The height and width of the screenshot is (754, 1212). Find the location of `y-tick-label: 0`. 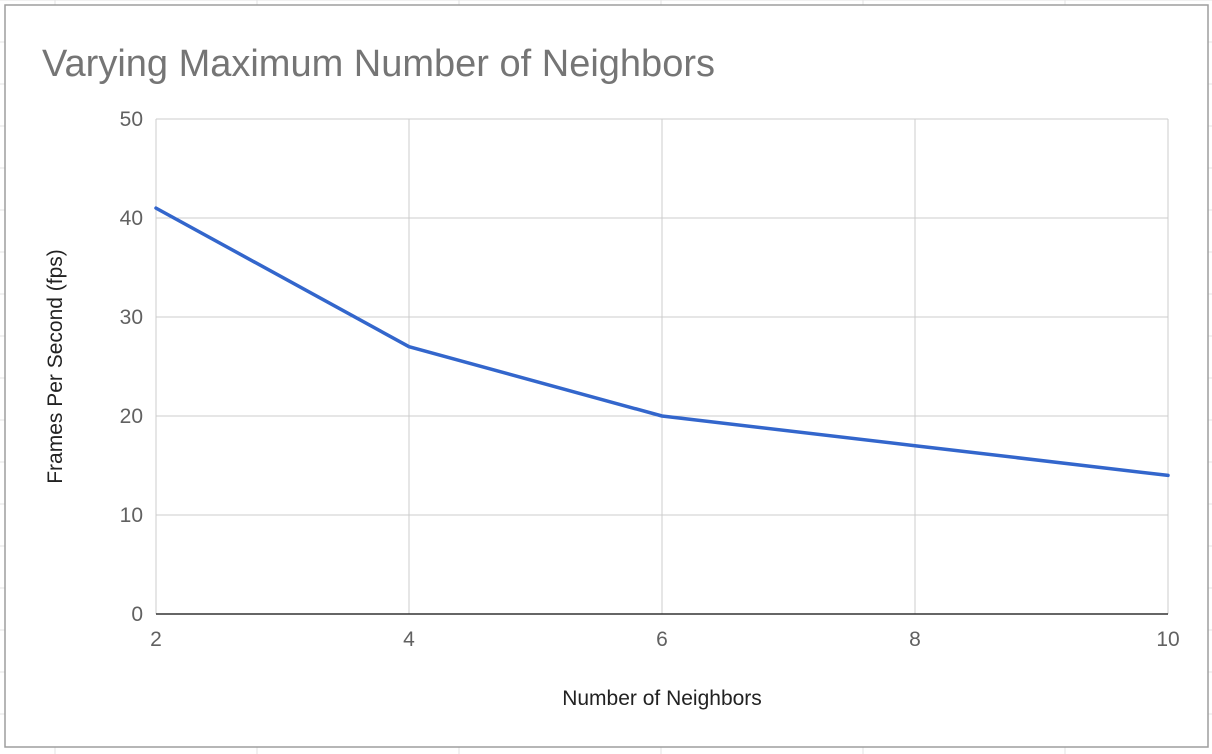

y-tick-label: 0 is located at coordinates (137, 614).